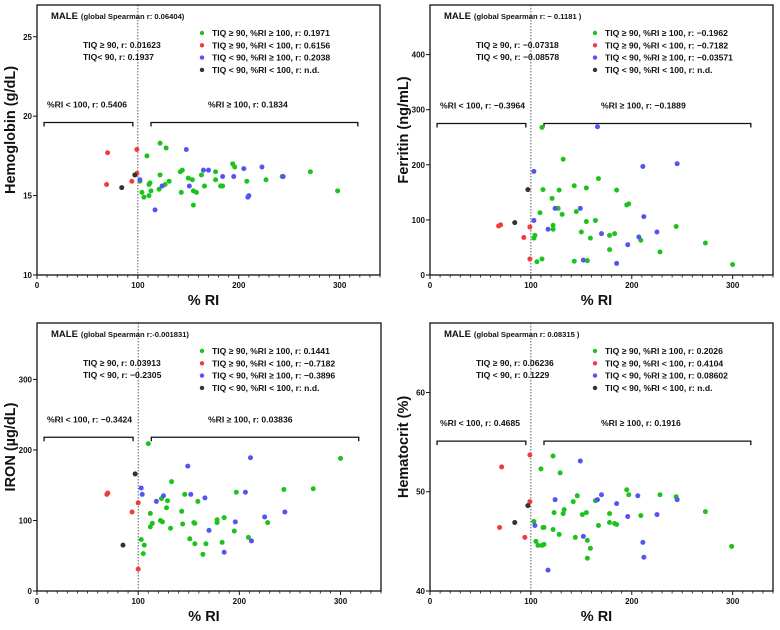 This screenshot has width=780, height=630. What do you see at coordinates (517, 57) in the screenshot?
I see `tiq-correlation-text: TIQ < 90, r: −0.08578` at bounding box center [517, 57].